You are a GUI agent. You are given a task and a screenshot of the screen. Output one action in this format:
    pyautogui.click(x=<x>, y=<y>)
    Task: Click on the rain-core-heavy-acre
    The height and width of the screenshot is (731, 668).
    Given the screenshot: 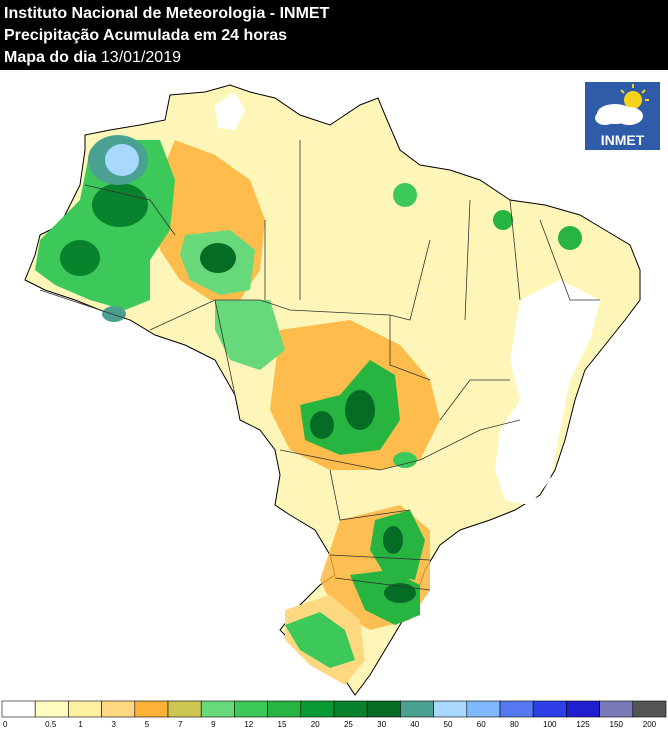 What is the action you would take?
    pyautogui.click(x=114, y=314)
    